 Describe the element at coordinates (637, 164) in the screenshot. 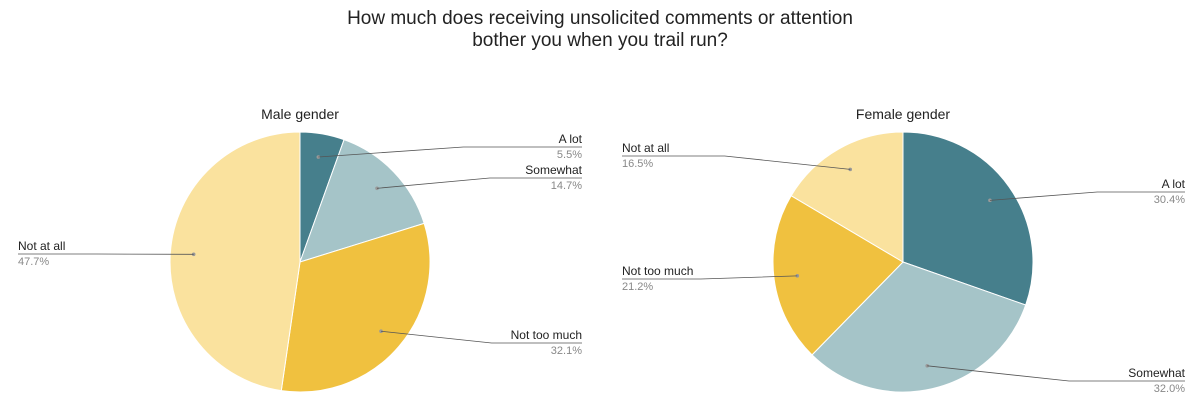

I see `slice-percent-label: 16.5%` at that location.